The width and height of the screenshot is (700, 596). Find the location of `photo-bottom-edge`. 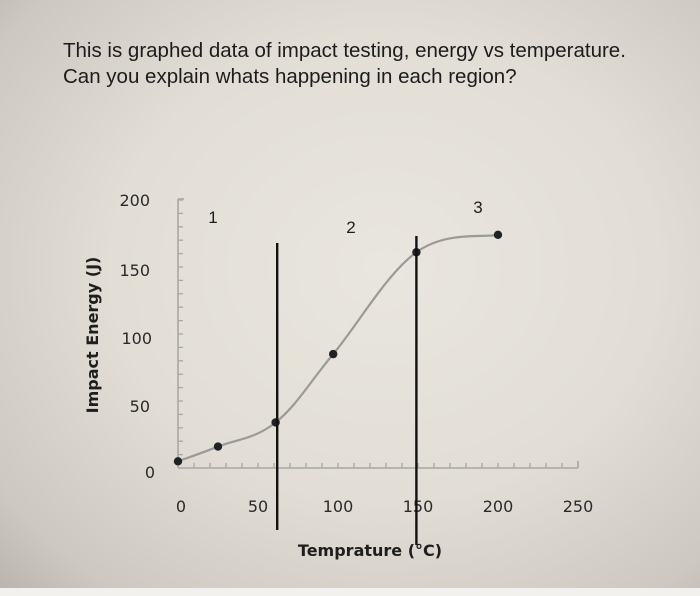

photo-bottom-edge is located at coordinates (350, 592).